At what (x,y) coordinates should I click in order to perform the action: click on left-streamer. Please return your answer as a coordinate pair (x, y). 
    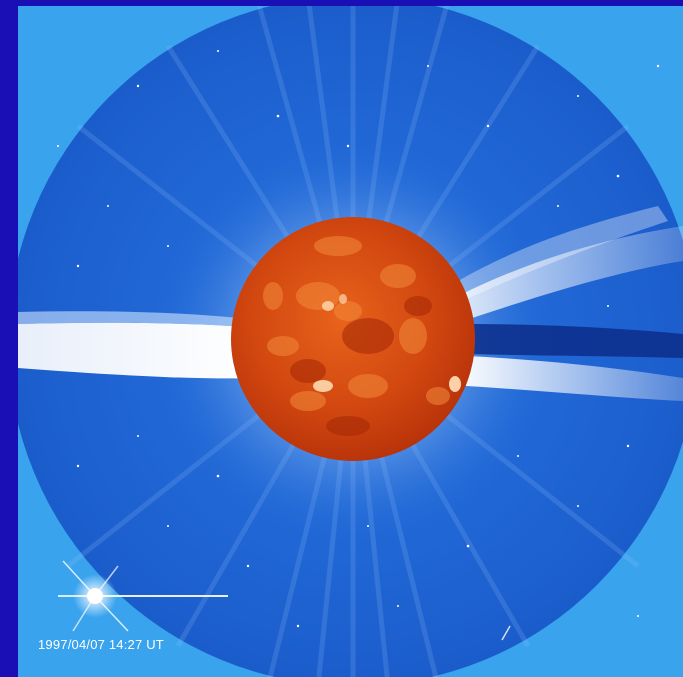
    Looking at the image, I should click on (138, 350).